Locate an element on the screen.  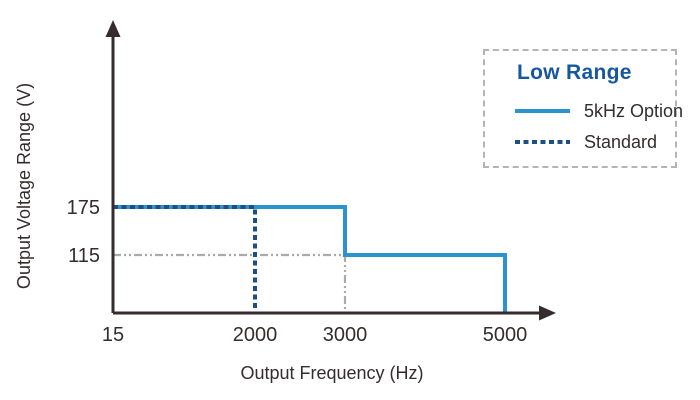
y-tick-label: 115 is located at coordinates (84, 256).